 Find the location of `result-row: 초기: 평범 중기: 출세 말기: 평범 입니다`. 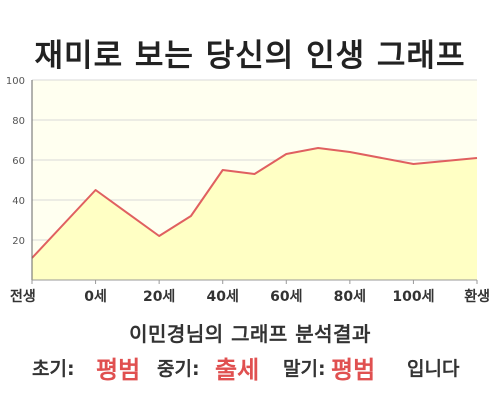

result-row: 초기: 평범 중기: 출세 말기: 평범 입니다 is located at coordinates (250, 367).